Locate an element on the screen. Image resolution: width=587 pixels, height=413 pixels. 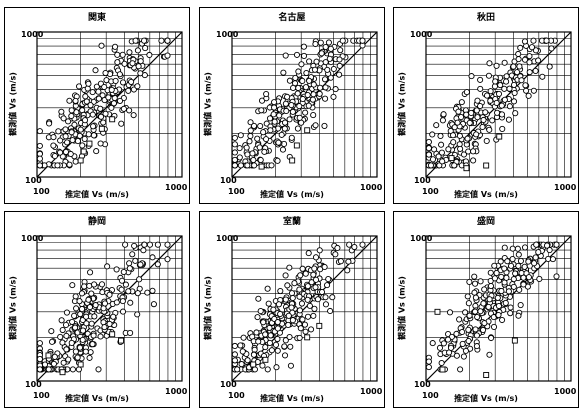
x-tick-min: 100 is located at coordinates (41, 191).